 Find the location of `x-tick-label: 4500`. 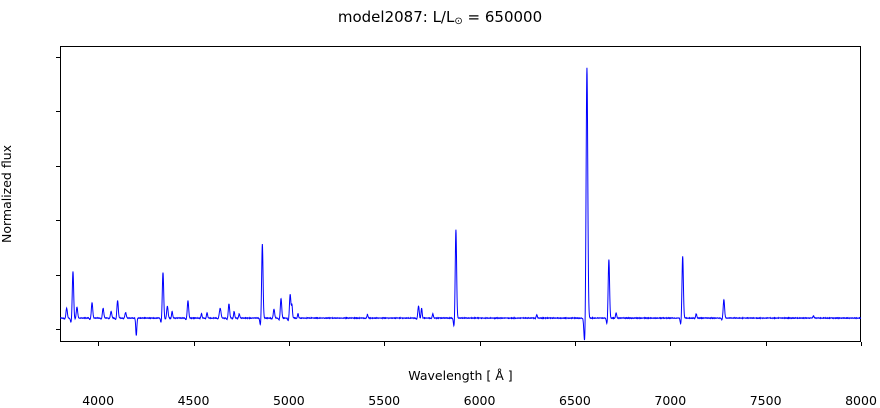

x-tick-label: 4500 is located at coordinates (193, 400).